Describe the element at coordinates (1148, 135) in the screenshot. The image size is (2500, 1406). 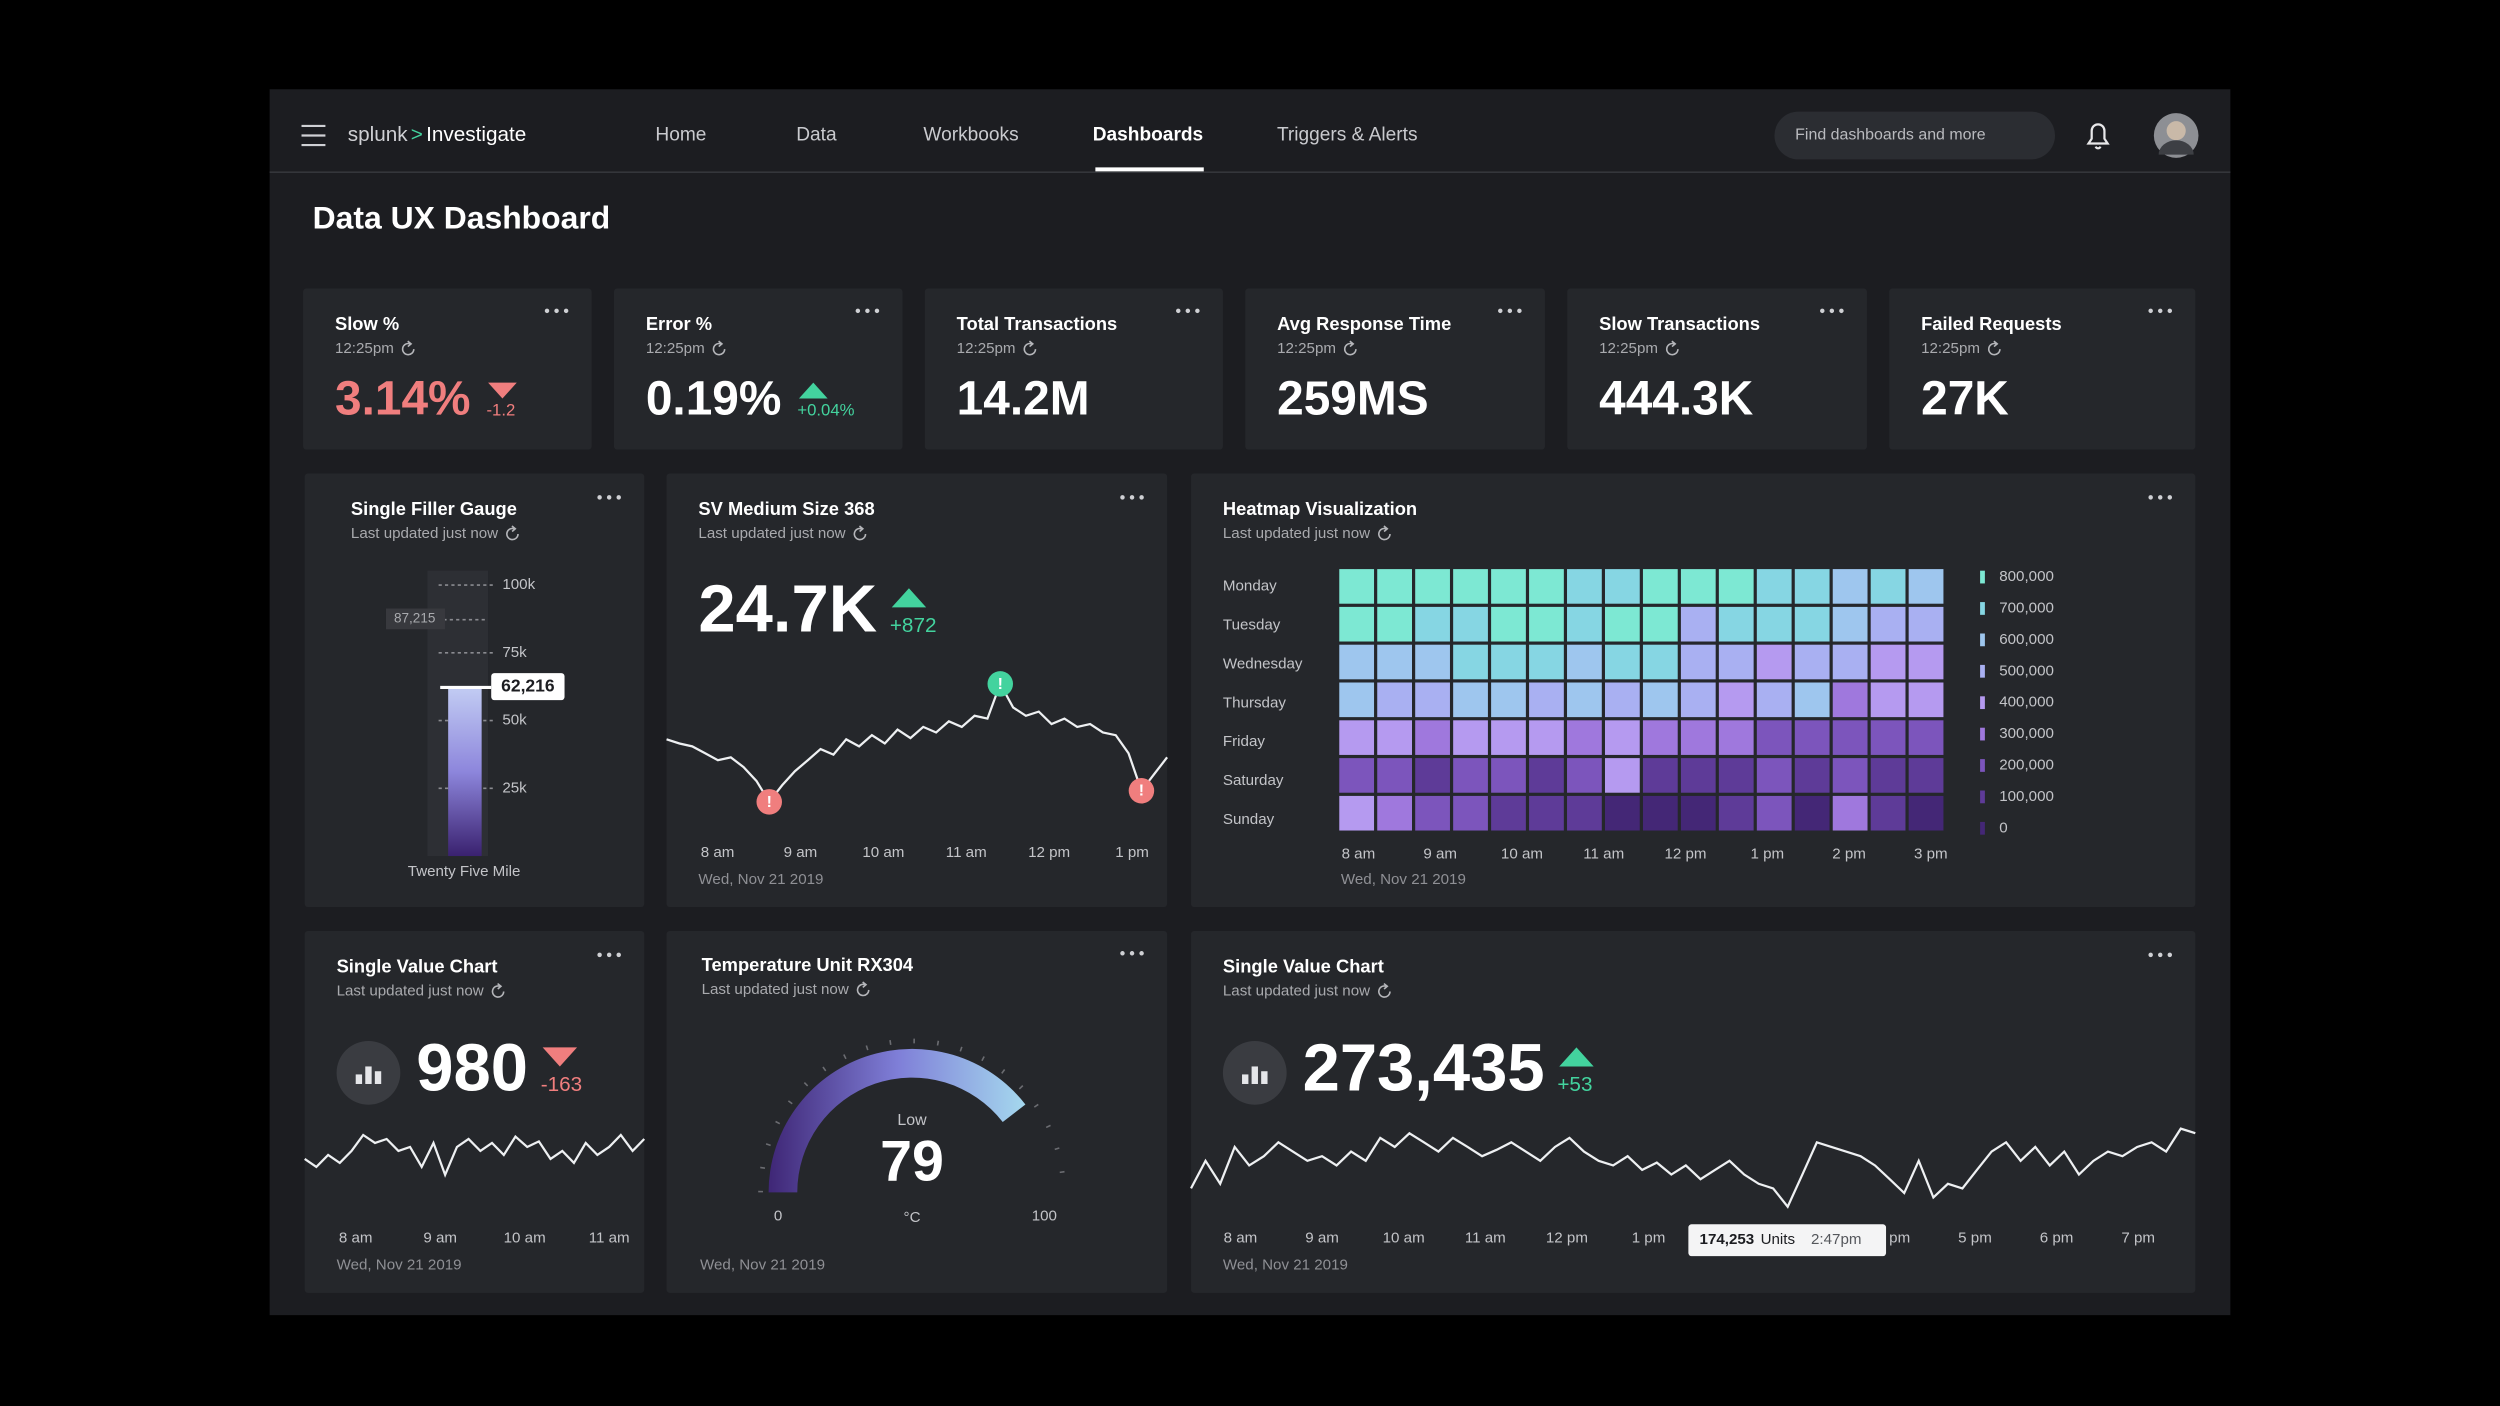
I see `nav-item: Dashboards` at that location.